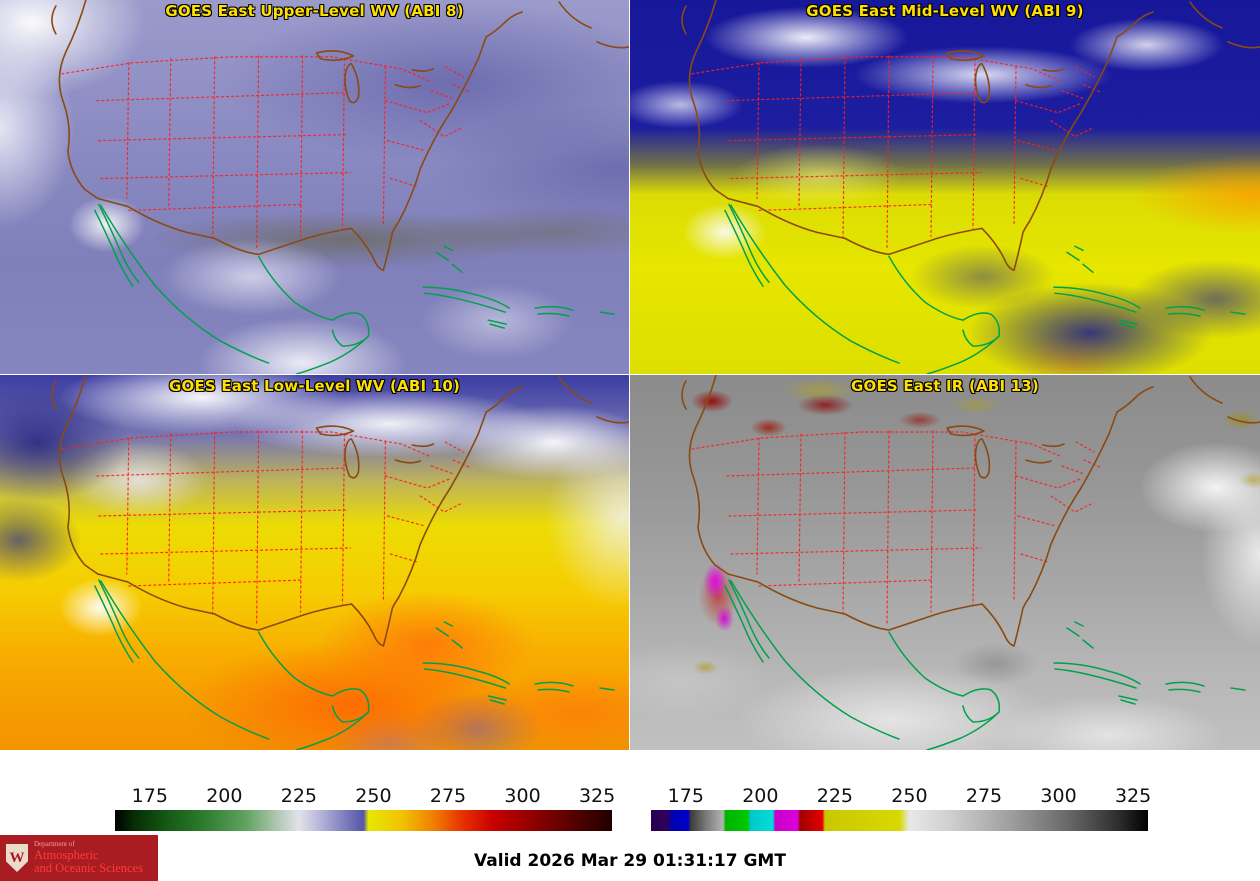 The height and width of the screenshot is (881, 1260). I want to click on logo-dept-prefix: Department of, so click(54, 843).